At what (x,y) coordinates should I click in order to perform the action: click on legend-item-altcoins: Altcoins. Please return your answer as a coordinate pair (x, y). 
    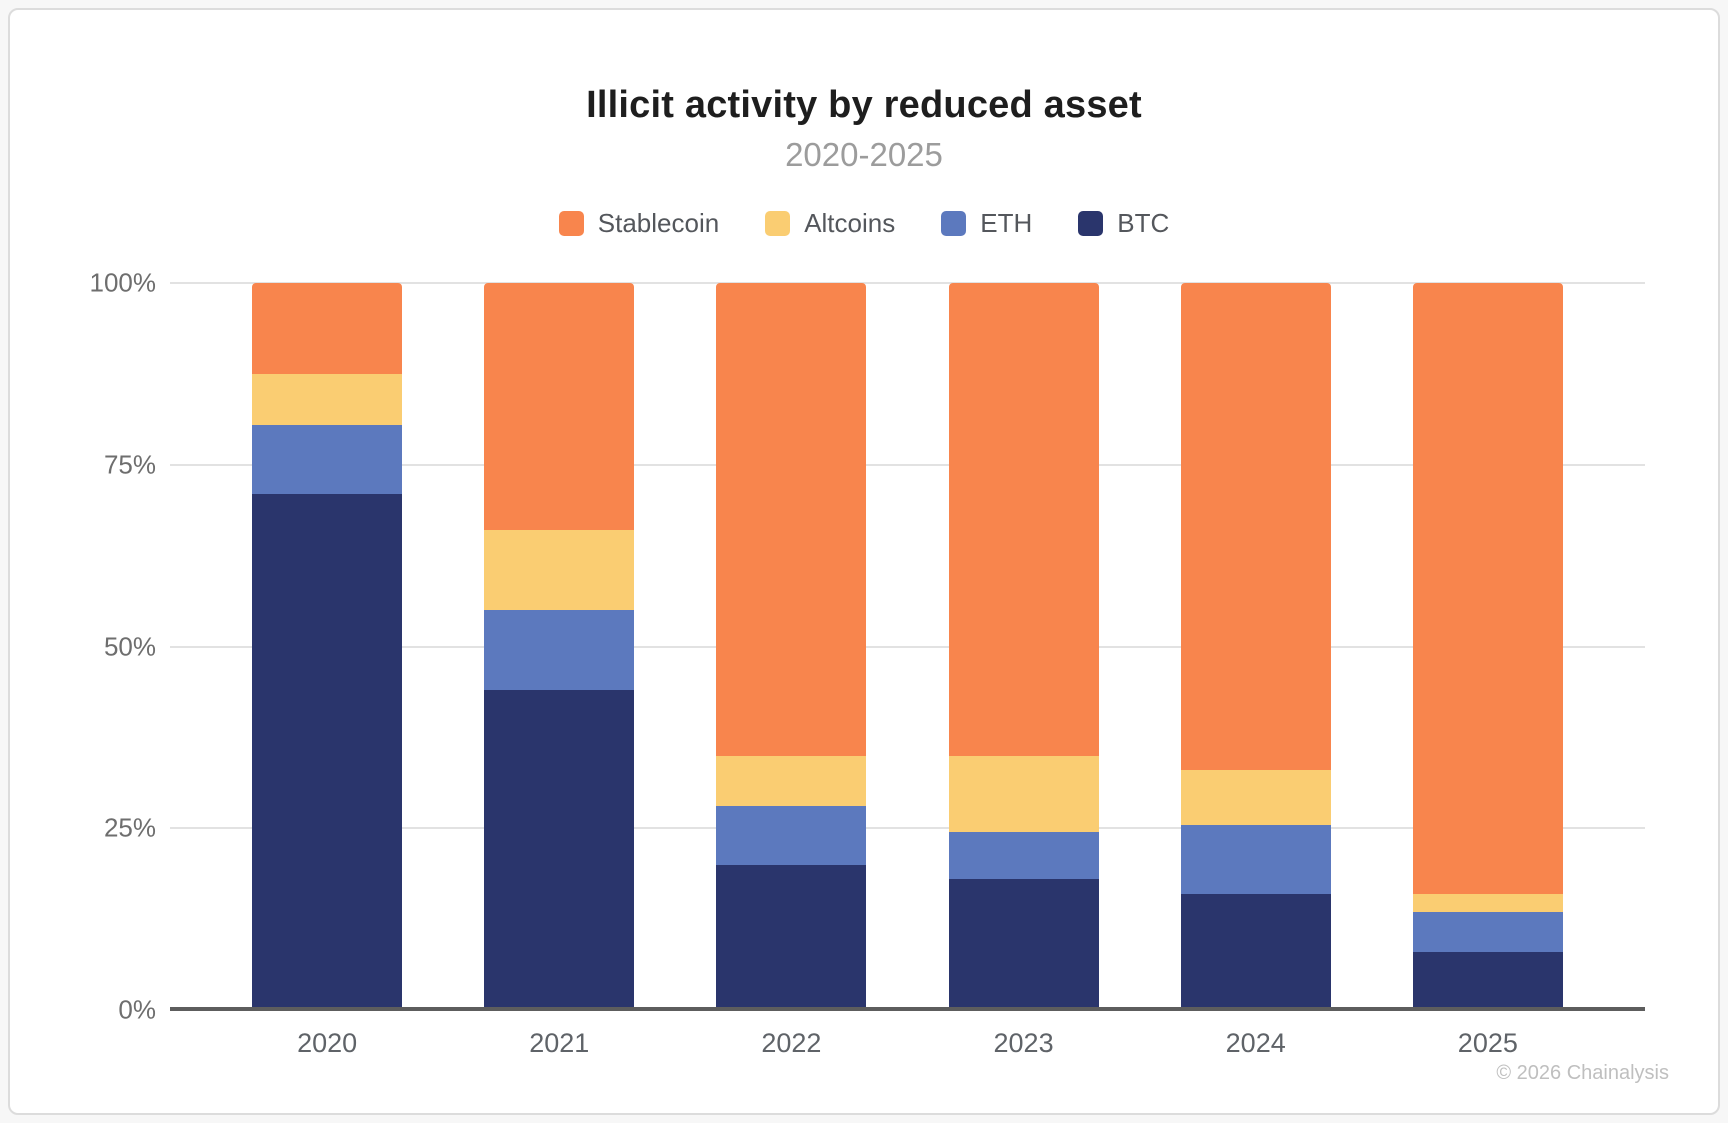
    Looking at the image, I should click on (830, 223).